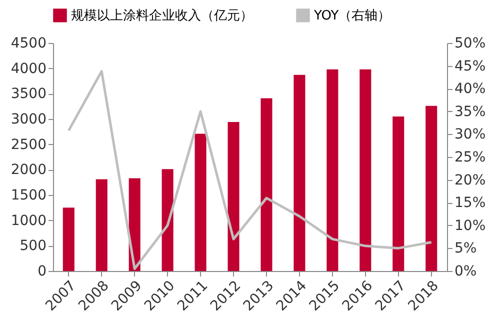 This screenshot has width=496, height=320. Describe the element at coordinates (465, 248) in the screenshot. I see `y2-tick-label: 5%` at that location.